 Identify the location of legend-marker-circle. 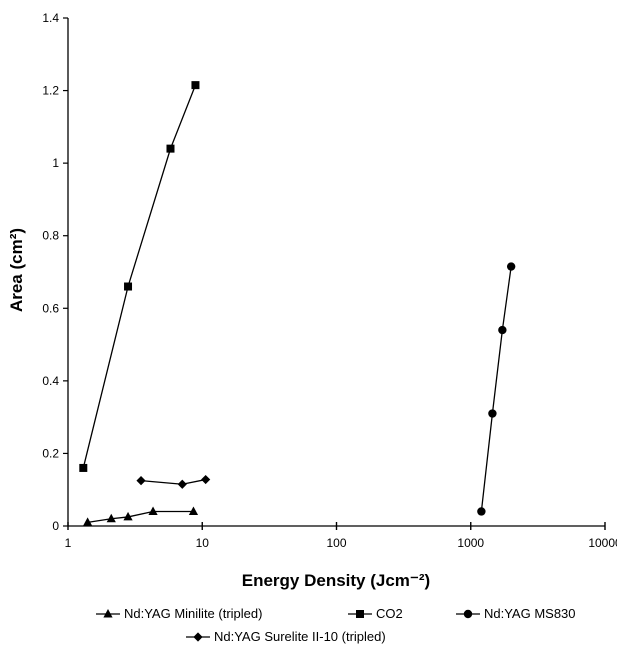
(468, 614).